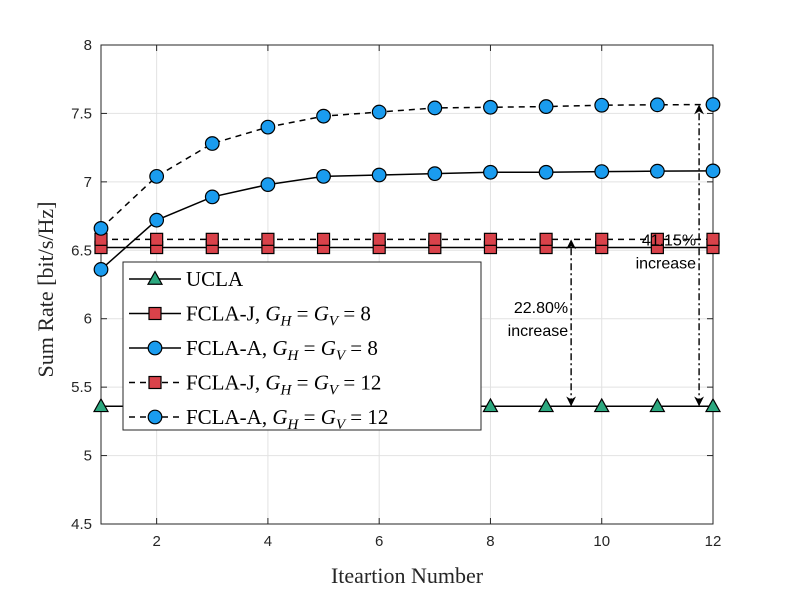  Describe the element at coordinates (88, 456) in the screenshot. I see `y-tick-label: 5` at that location.